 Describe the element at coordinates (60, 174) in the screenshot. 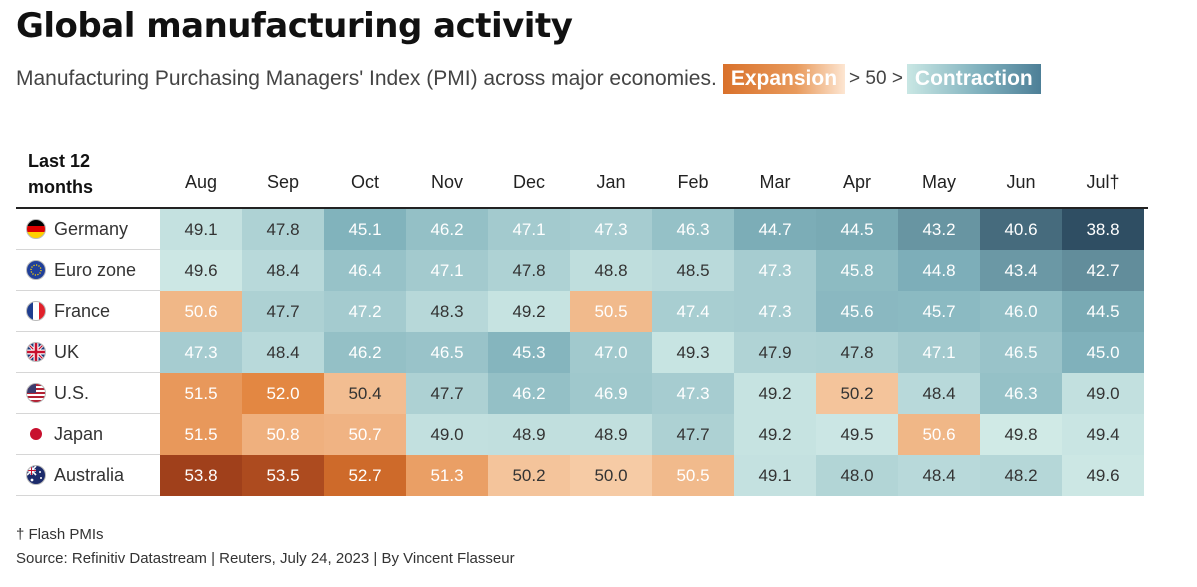

I see `row-header-text: Last 12 months` at that location.